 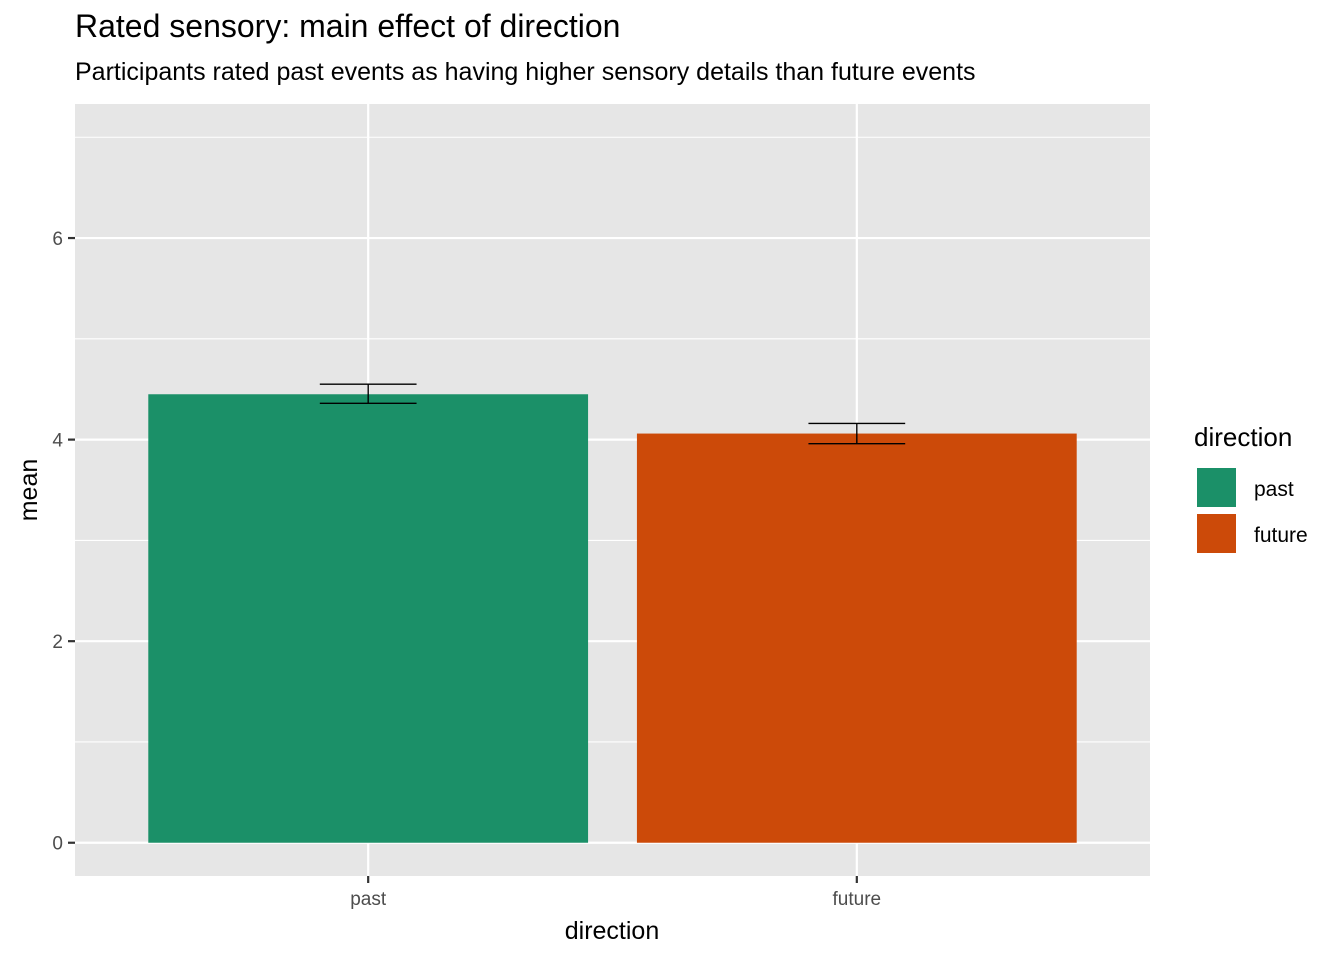 What do you see at coordinates (1274, 489) in the screenshot?
I see `legend-label-past: past` at bounding box center [1274, 489].